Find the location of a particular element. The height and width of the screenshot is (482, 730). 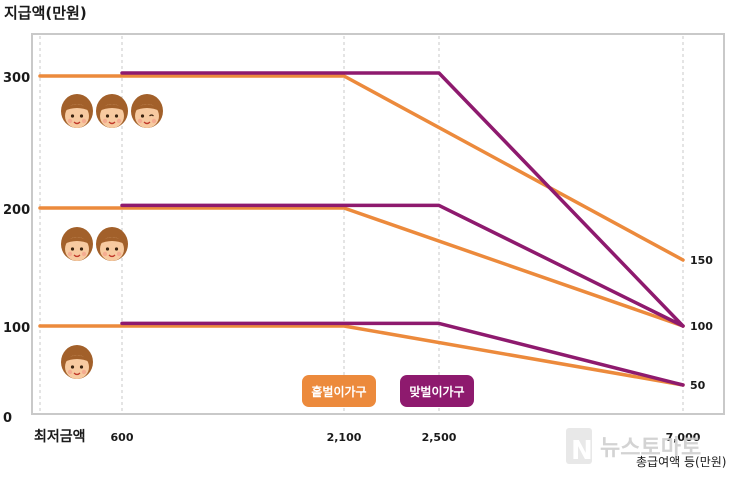

right-value-label: 50 is located at coordinates (698, 385).